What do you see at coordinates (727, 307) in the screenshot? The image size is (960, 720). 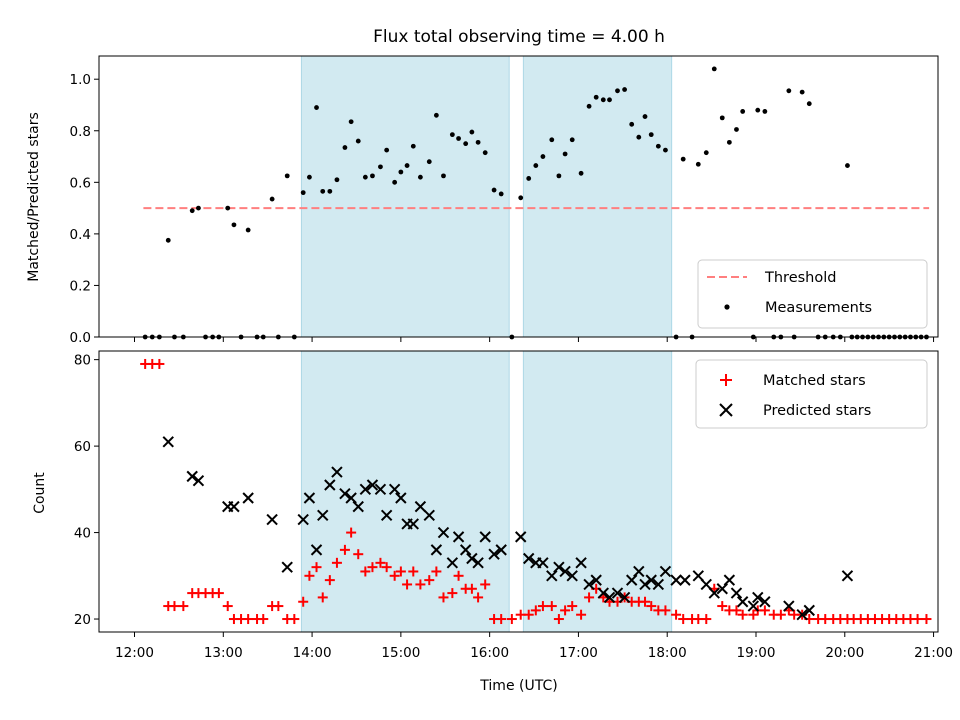 I see `legend-measurements-swatch` at bounding box center [727, 307].